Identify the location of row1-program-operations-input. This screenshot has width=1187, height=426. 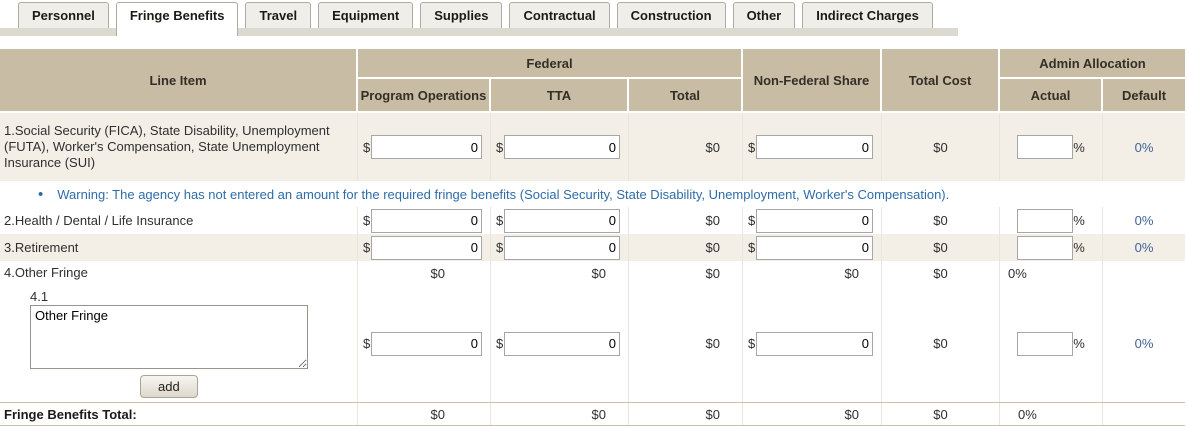
(426, 147).